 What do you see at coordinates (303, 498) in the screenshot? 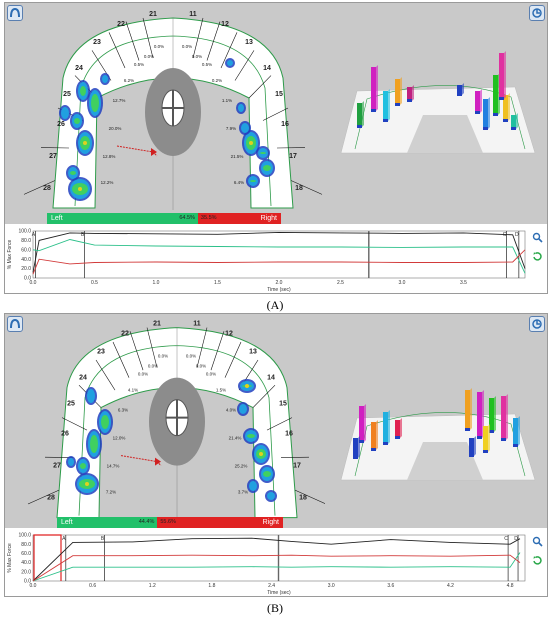
I see `tooth-number-18: 18` at bounding box center [303, 498].